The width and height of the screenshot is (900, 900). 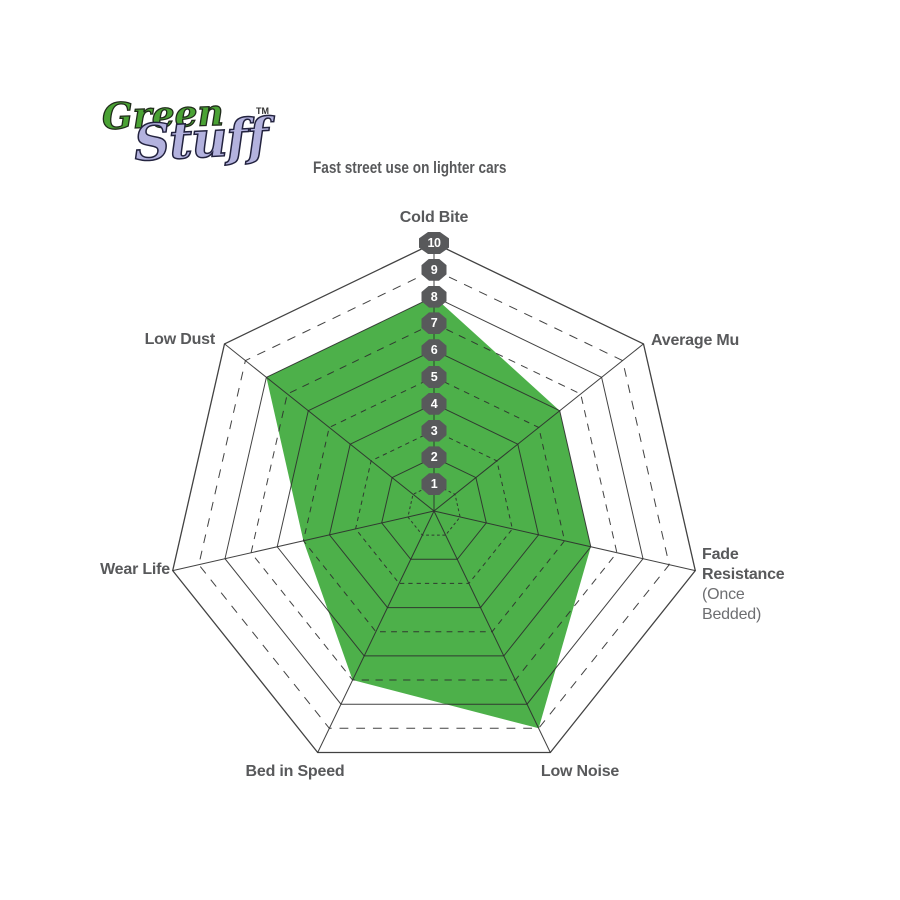 I want to click on scale-badge-3: 3, so click(x=434, y=430).